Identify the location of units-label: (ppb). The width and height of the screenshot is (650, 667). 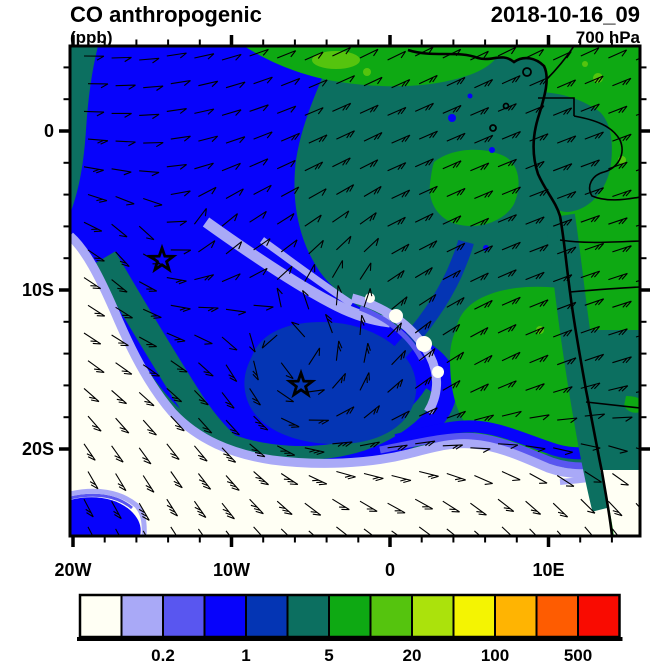
(91, 37).